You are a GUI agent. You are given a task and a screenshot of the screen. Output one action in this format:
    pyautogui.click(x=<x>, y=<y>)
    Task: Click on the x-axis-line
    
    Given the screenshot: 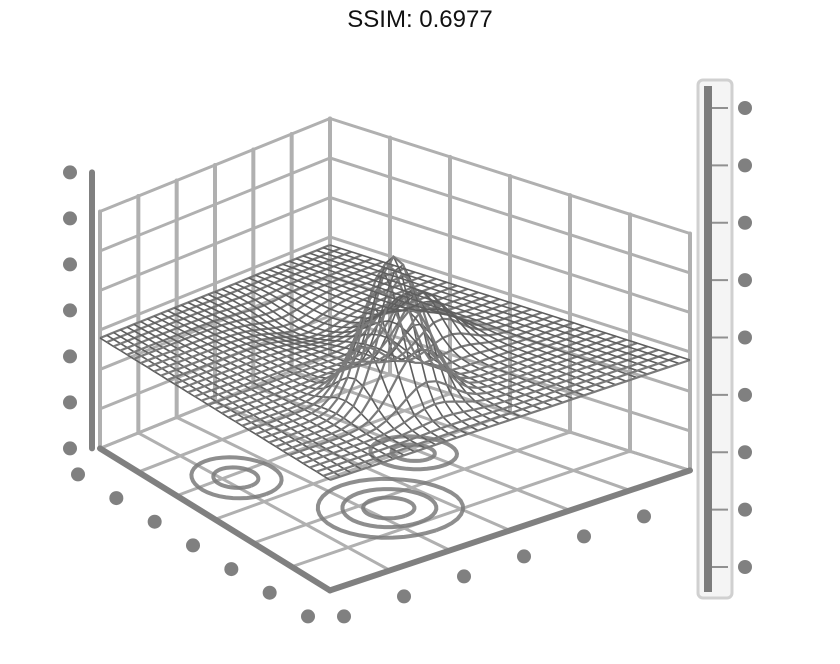 What is the action you would take?
    pyautogui.click(x=215, y=519)
    